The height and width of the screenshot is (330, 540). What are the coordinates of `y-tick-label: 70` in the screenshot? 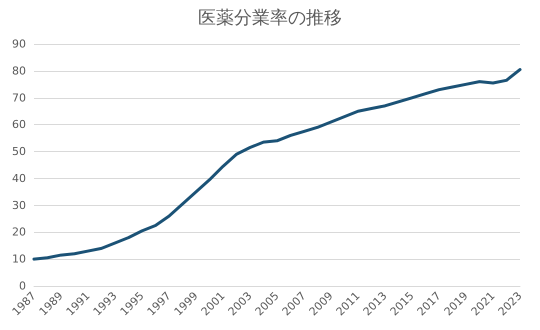 It's located at (19, 97).